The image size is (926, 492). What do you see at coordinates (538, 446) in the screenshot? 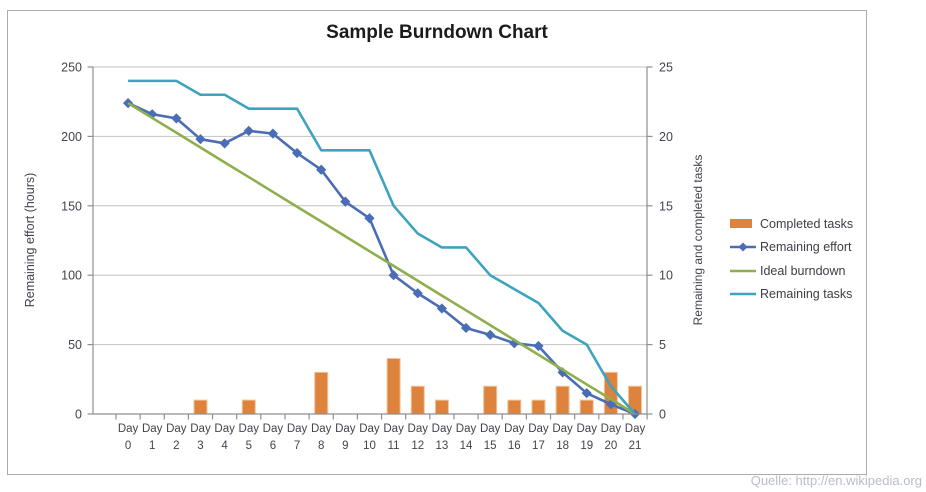
I see `x-axis-label: 17` at bounding box center [538, 446].